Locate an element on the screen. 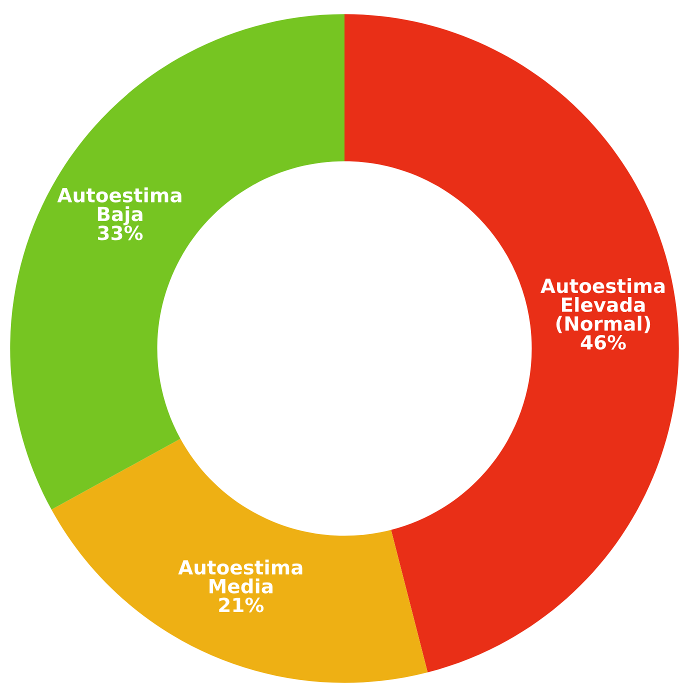 The width and height of the screenshot is (689, 697). slice-label: Autoestima Baja is located at coordinates (119, 206).